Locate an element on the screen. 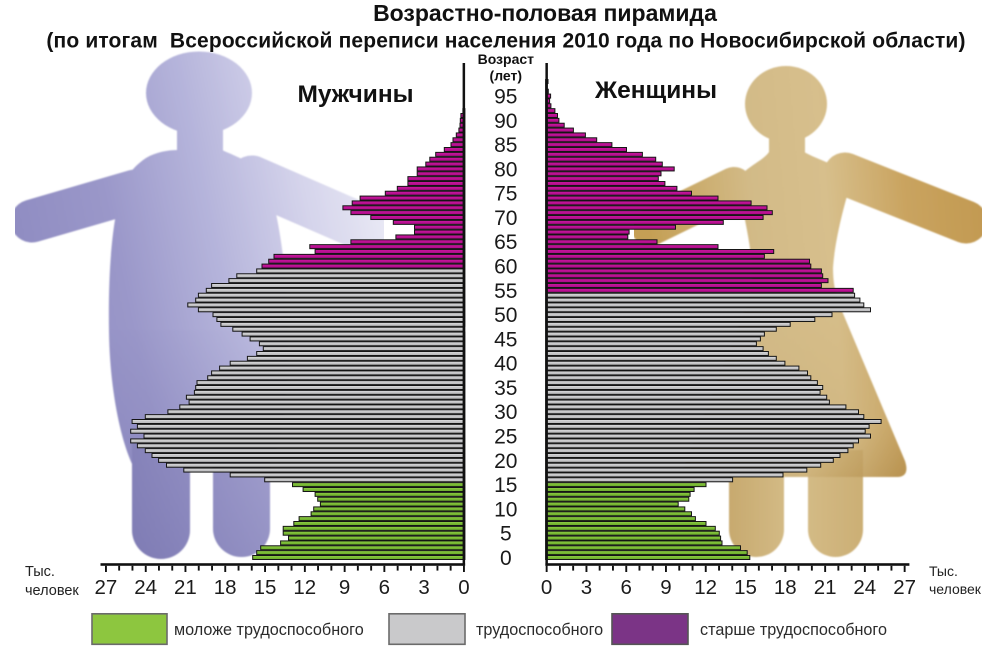 The height and width of the screenshot is (651, 1000). svg-text: Женщины is located at coordinates (655, 90).